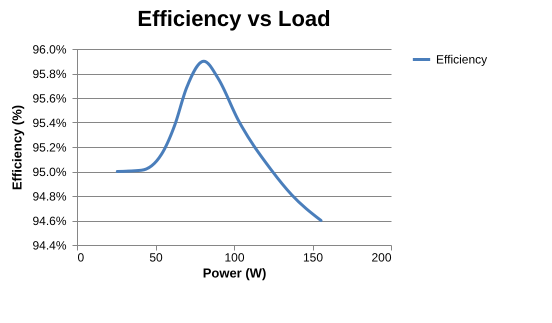  What do you see at coordinates (462, 59) in the screenshot?
I see `legend-label: Efficiency` at bounding box center [462, 59].